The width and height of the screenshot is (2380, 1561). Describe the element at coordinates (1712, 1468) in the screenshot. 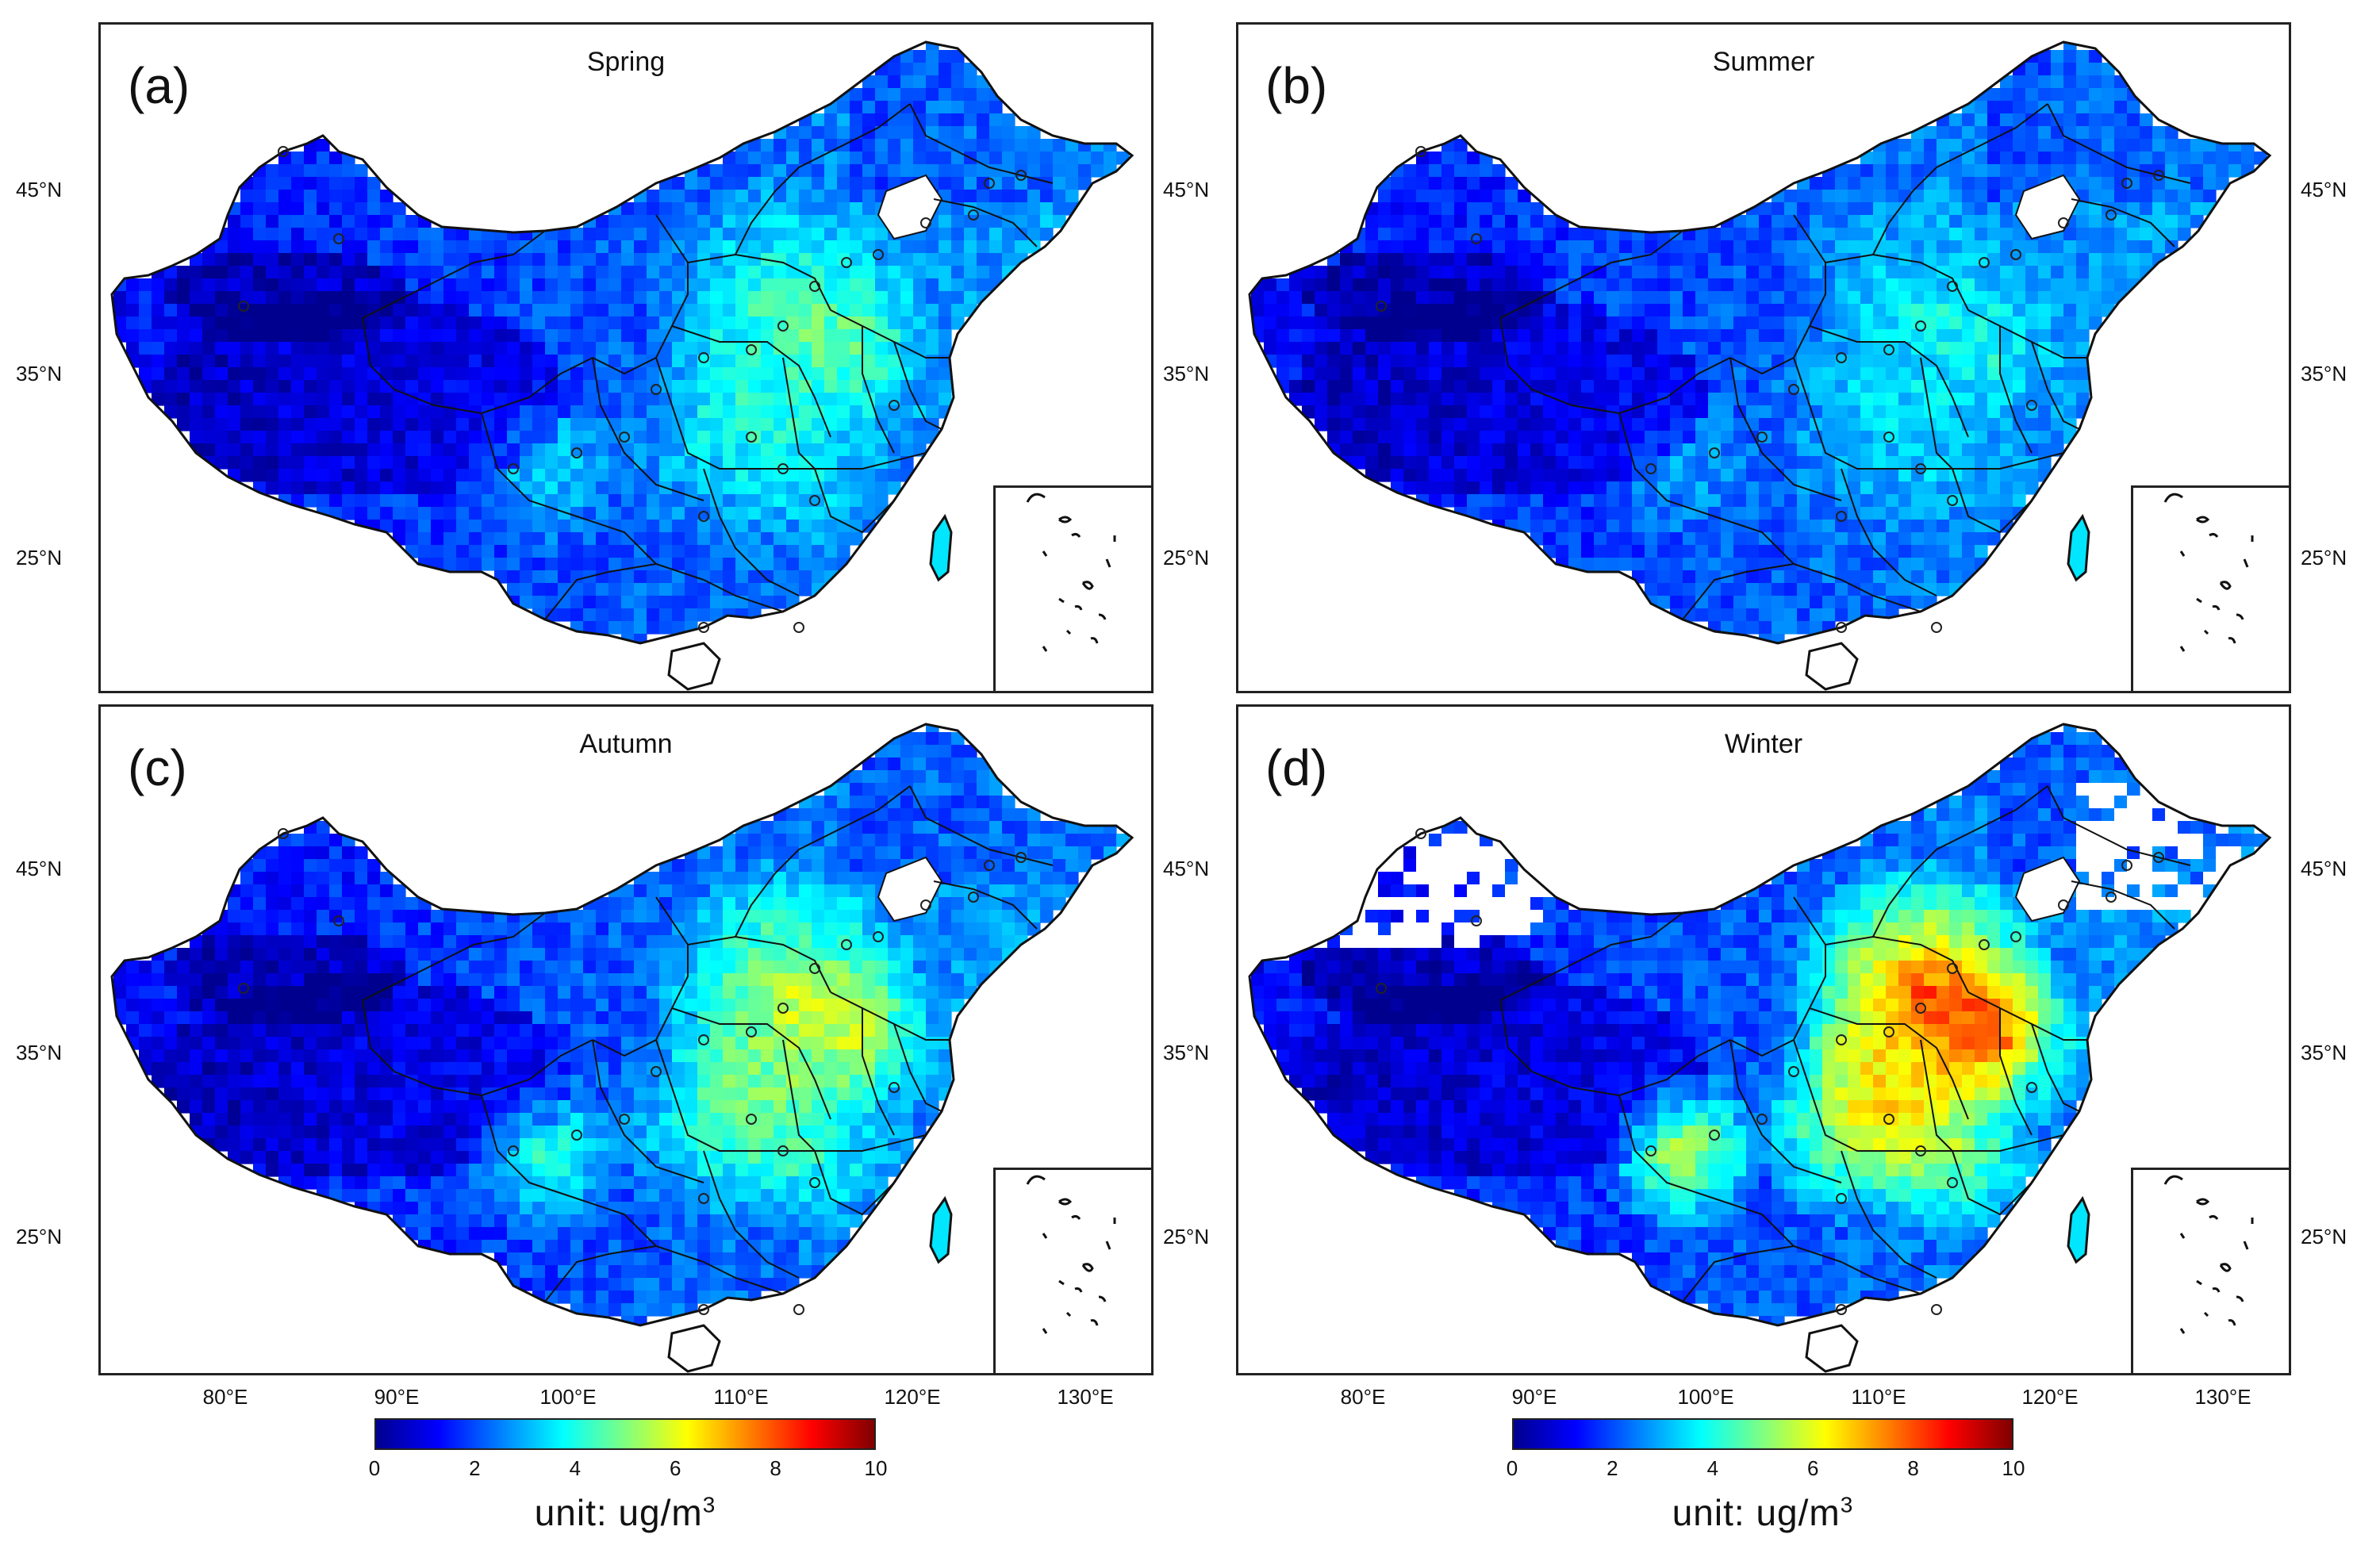

I see `colorbar-tick-label: 4` at that location.